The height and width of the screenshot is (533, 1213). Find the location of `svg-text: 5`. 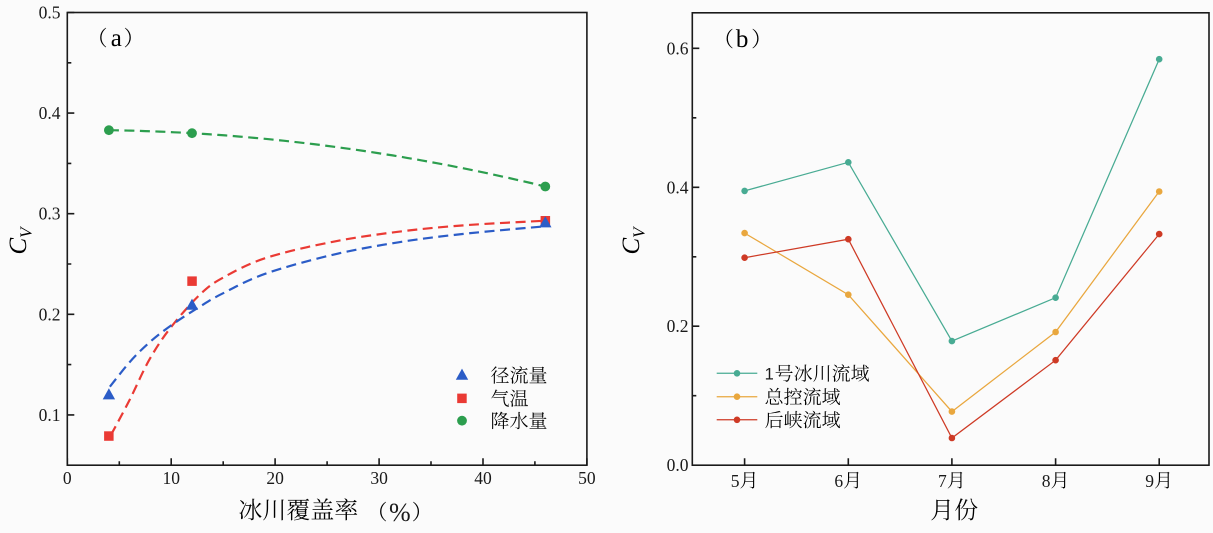

svg-text: 5 is located at coordinates (735, 481).